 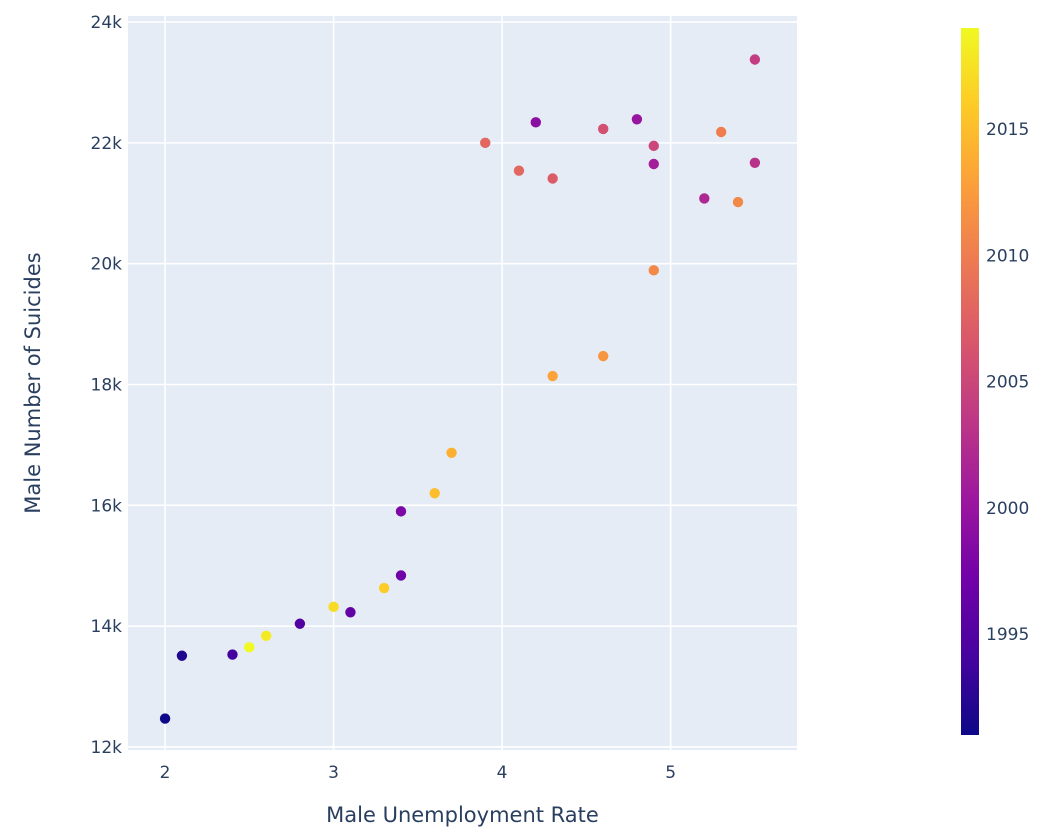 I want to click on y-tick-label: 12k, so click(x=107, y=748).